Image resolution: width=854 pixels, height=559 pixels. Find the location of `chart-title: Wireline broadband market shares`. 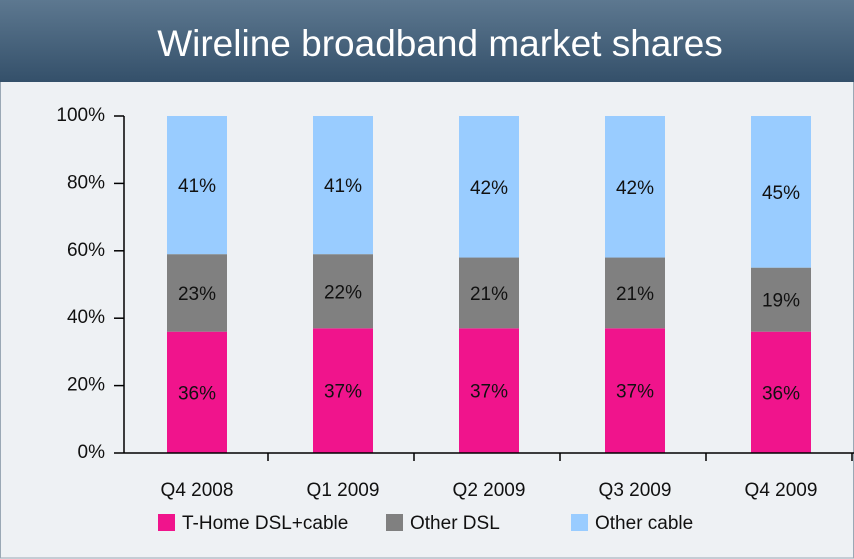

chart-title: Wireline broadband market shares is located at coordinates (440, 43).